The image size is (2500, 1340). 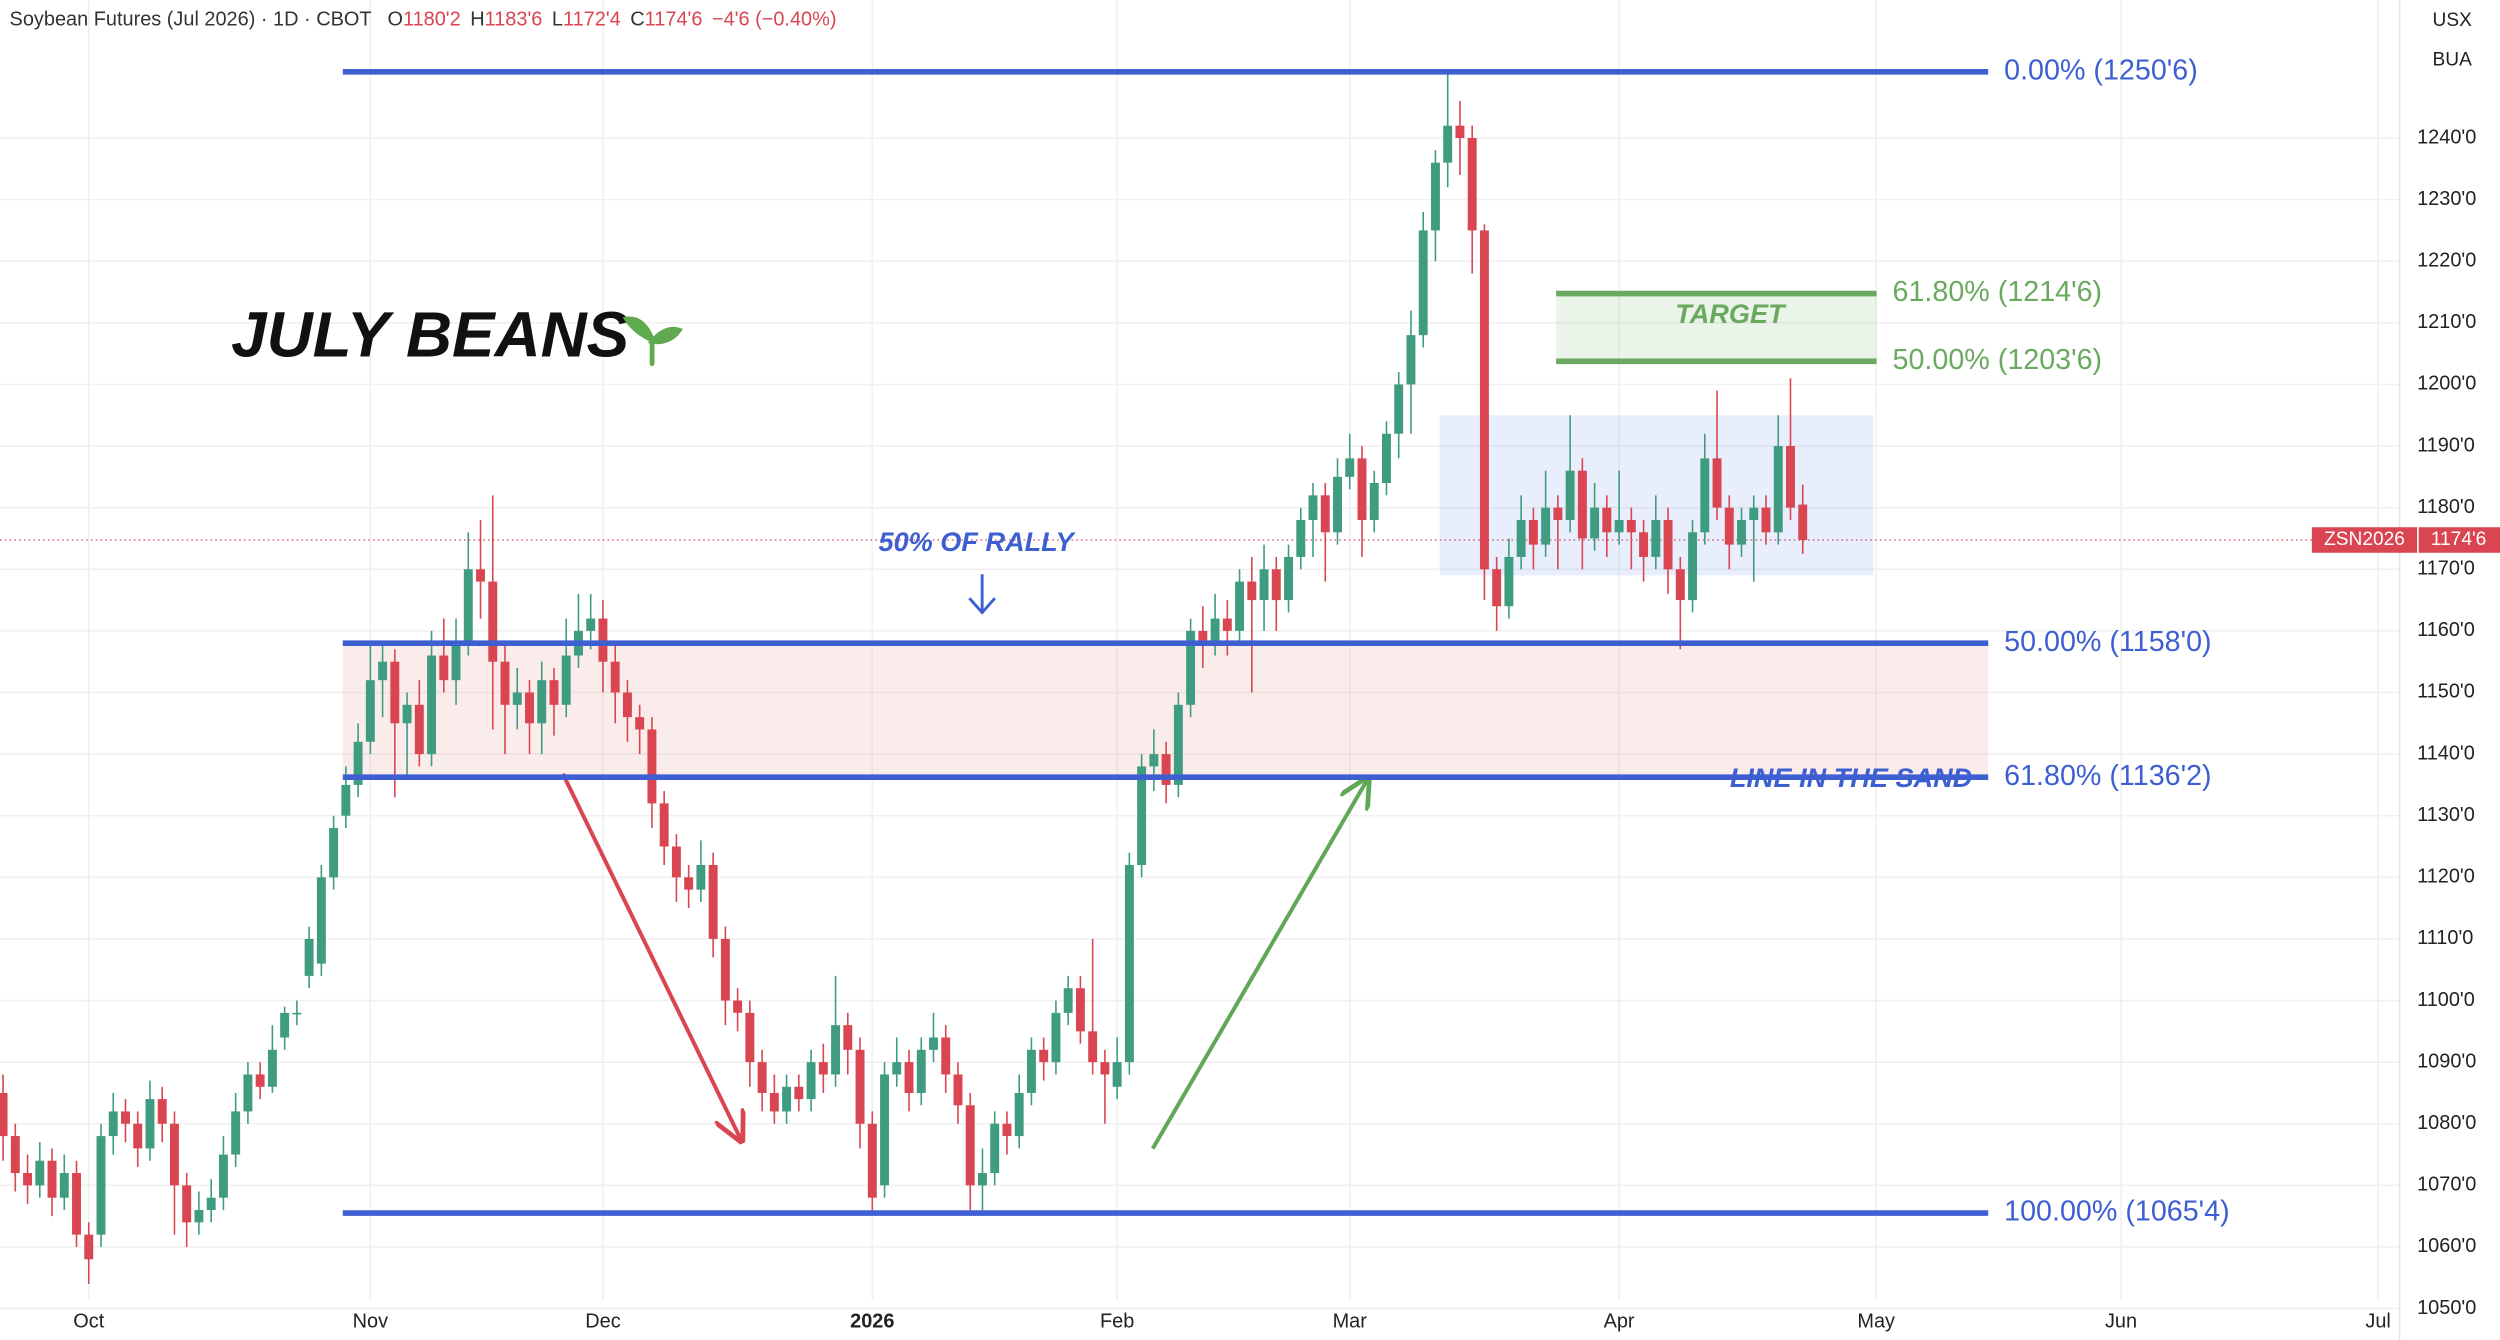 I want to click on price-tag, so click(x=2459, y=540).